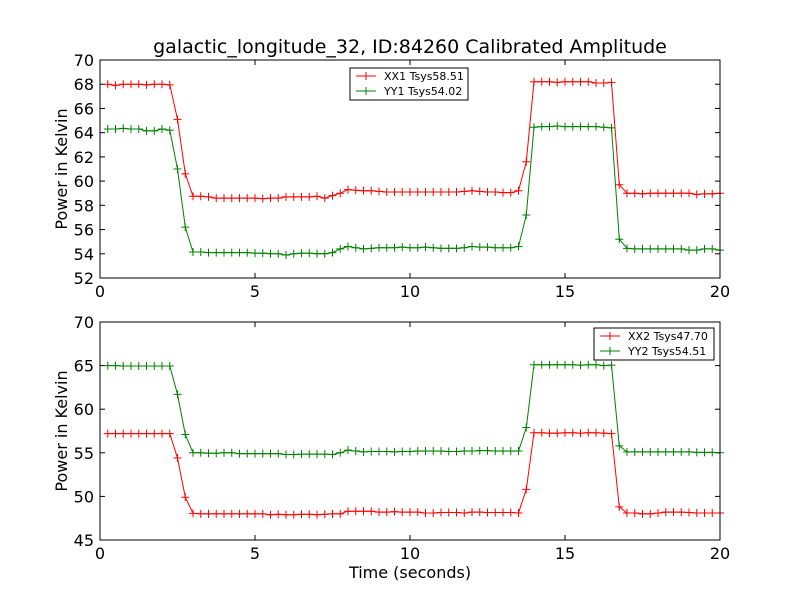 This screenshot has width=800, height=600. I want to click on x-tick-label: 15, so click(565, 291).